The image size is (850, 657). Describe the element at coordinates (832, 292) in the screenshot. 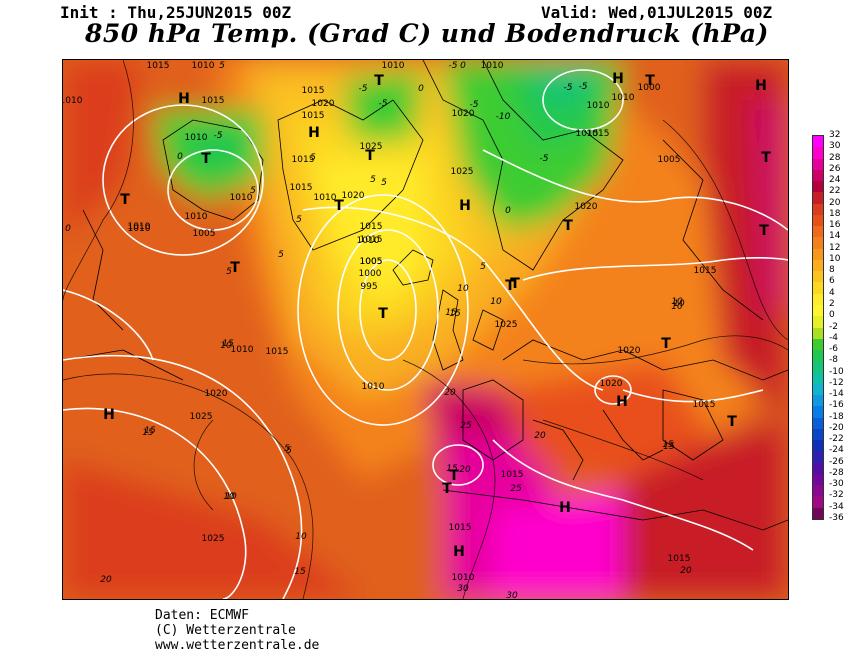

I see `colorbar-label: 4` at that location.